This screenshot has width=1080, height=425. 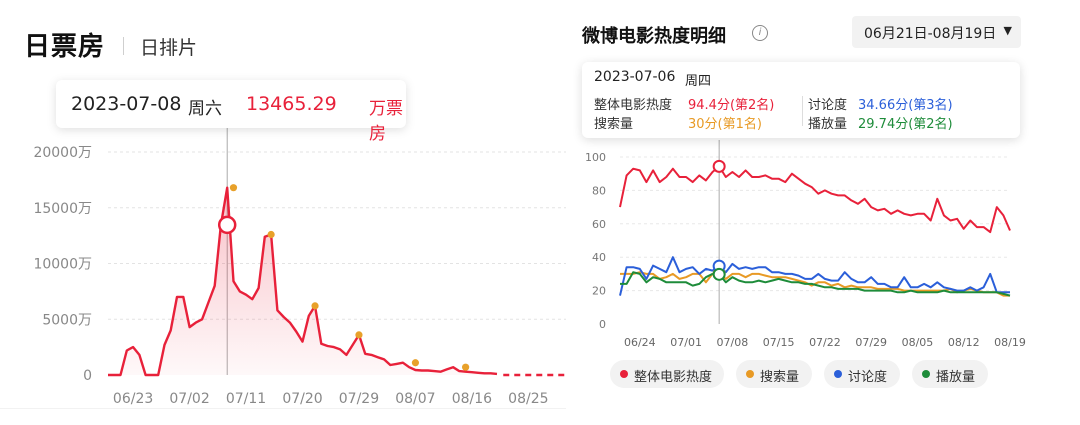 I want to click on x-tick-label: 07/01, so click(x=686, y=342).